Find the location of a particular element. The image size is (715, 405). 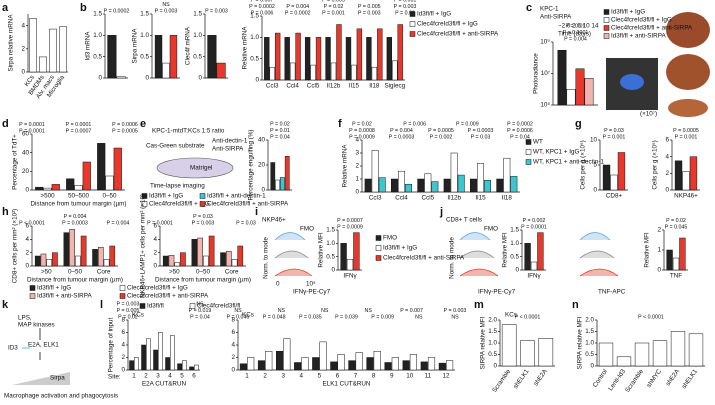

x-tick-label: Il18 is located at coordinates (507, 198).